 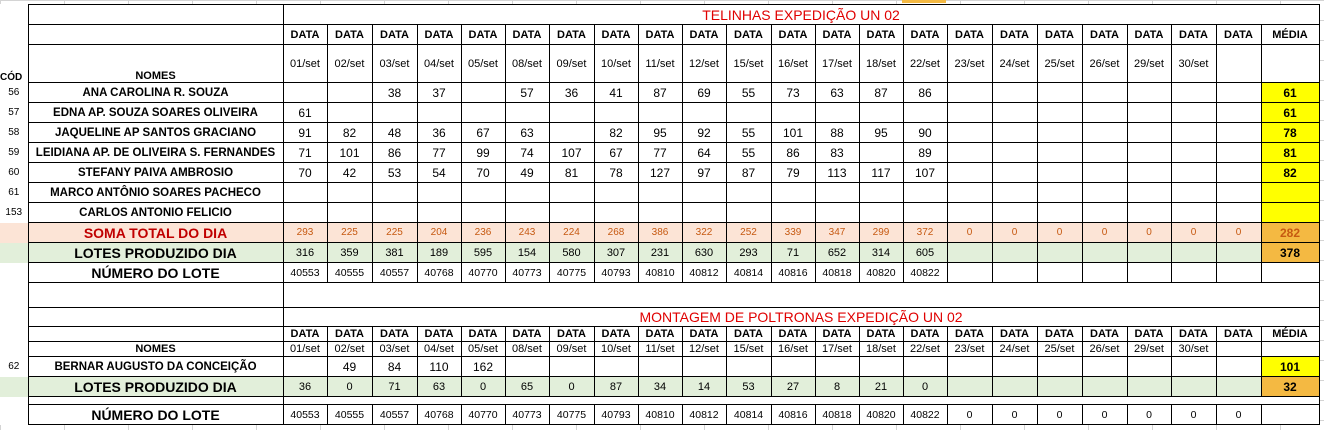 I want to click on cod-cell: 153, so click(x=14, y=212).